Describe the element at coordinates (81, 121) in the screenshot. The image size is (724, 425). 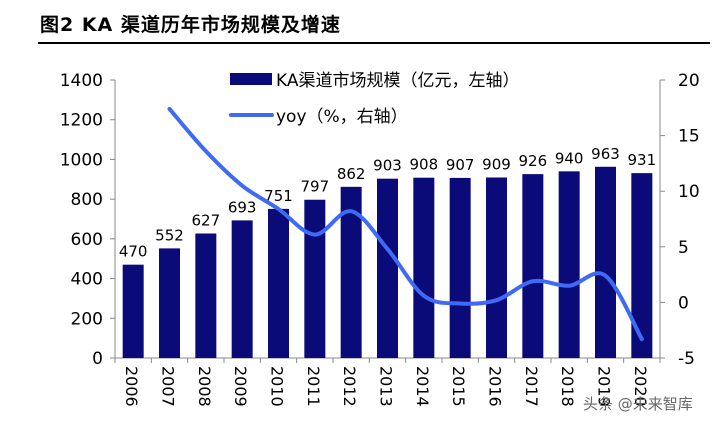
I see `left-tick-label: 1200` at that location.